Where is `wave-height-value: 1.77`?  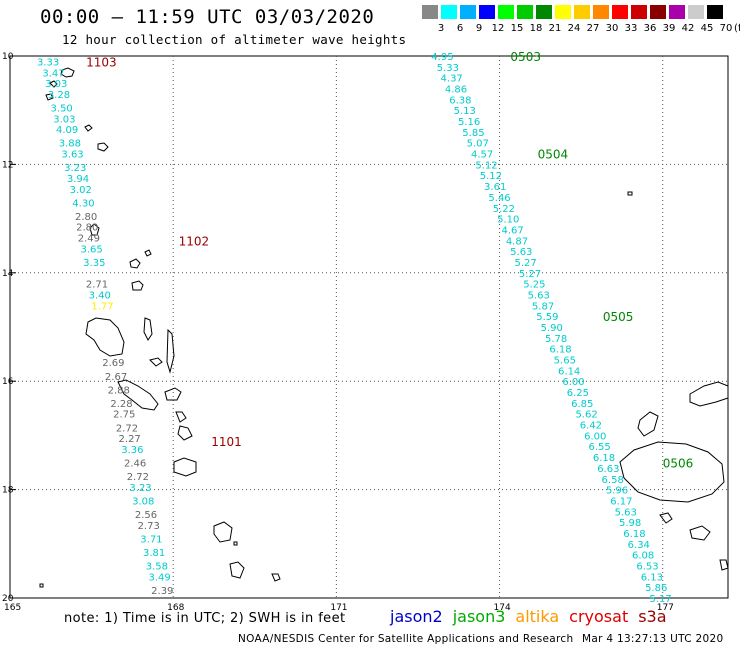 wave-height-value: 1.77 is located at coordinates (102, 306).